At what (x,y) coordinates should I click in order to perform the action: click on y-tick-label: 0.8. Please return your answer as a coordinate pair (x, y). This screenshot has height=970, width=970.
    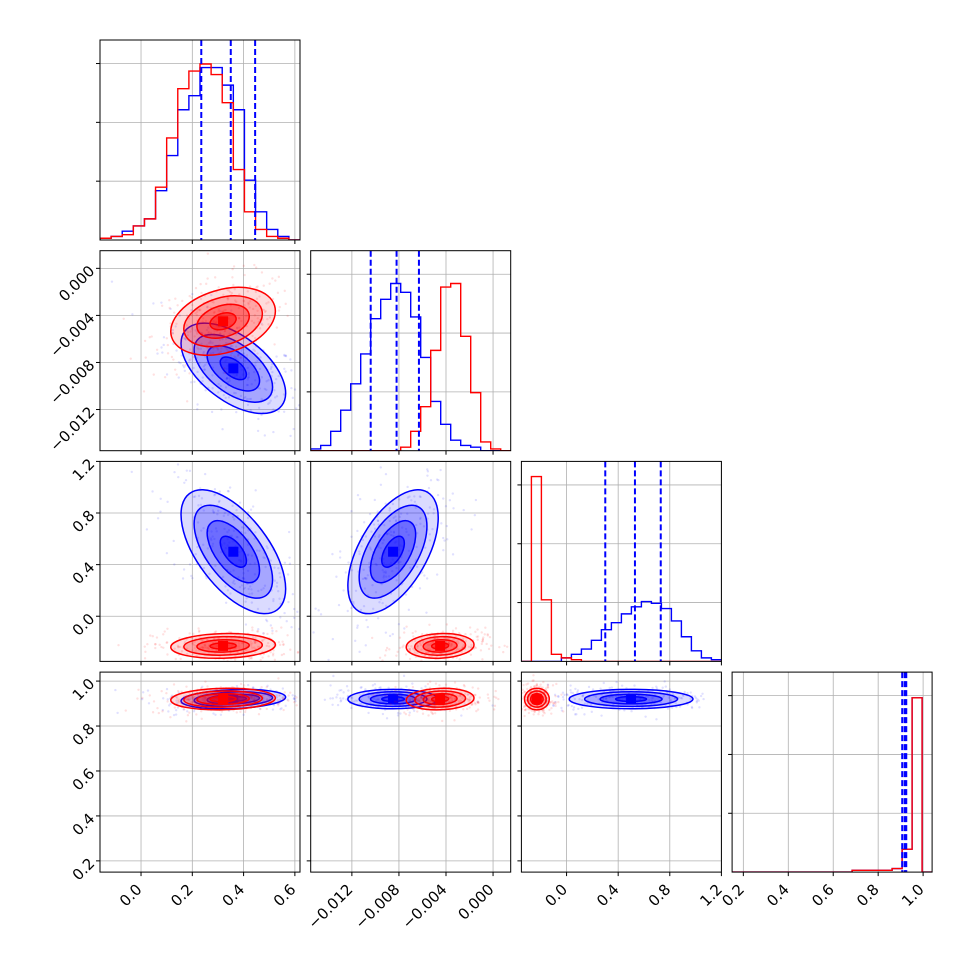
    Looking at the image, I should click on (84, 522).